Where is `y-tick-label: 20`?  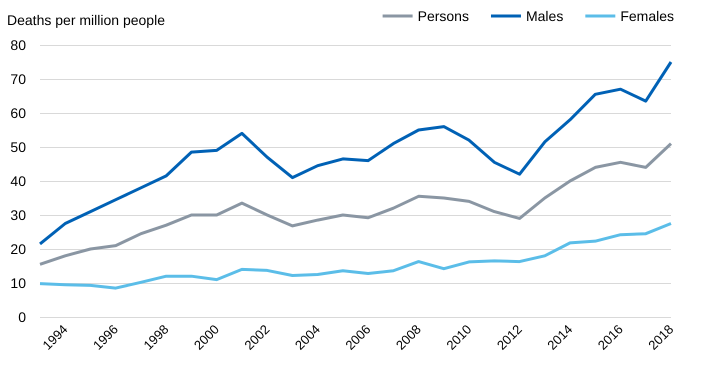 y-tick-label: 20 is located at coordinates (18, 249).